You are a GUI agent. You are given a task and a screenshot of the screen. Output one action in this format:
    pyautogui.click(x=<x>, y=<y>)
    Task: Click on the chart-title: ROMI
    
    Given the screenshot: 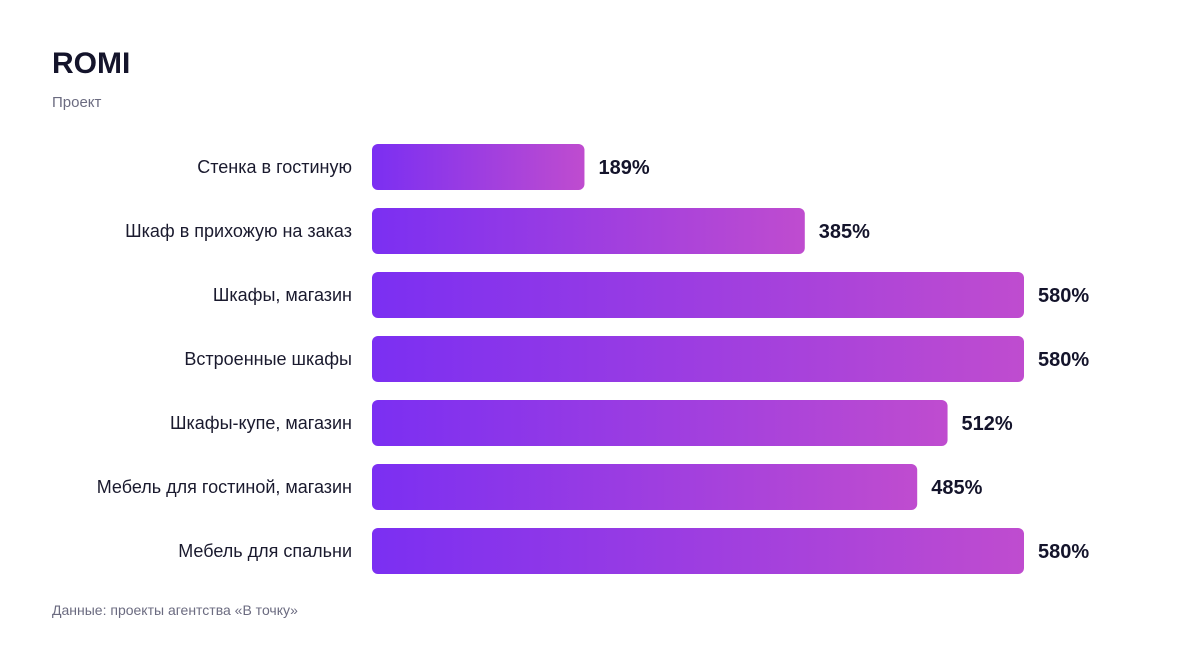 What is the action you would take?
    pyautogui.click(x=91, y=63)
    